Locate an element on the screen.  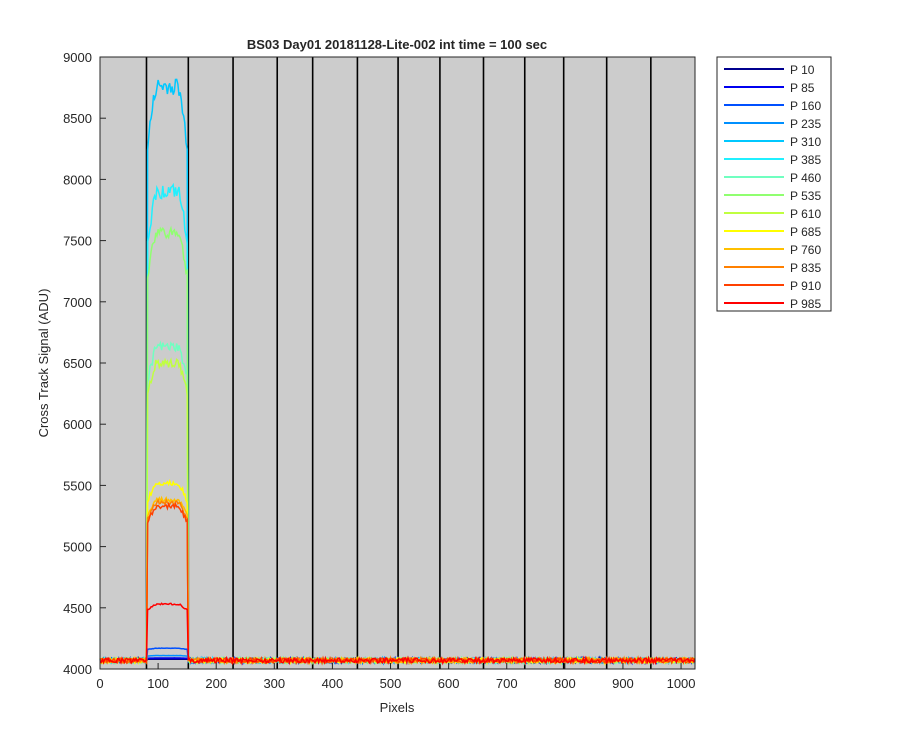
y-tick-label: 7500 is located at coordinates (77, 241).